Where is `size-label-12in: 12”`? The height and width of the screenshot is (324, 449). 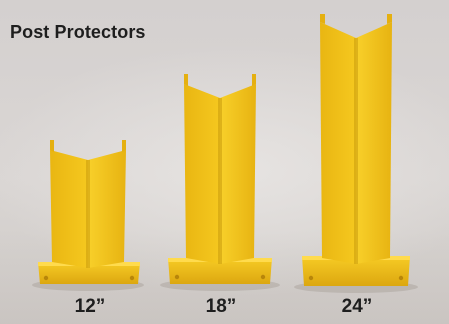
size-label-12in: 12” is located at coordinates (90, 306).